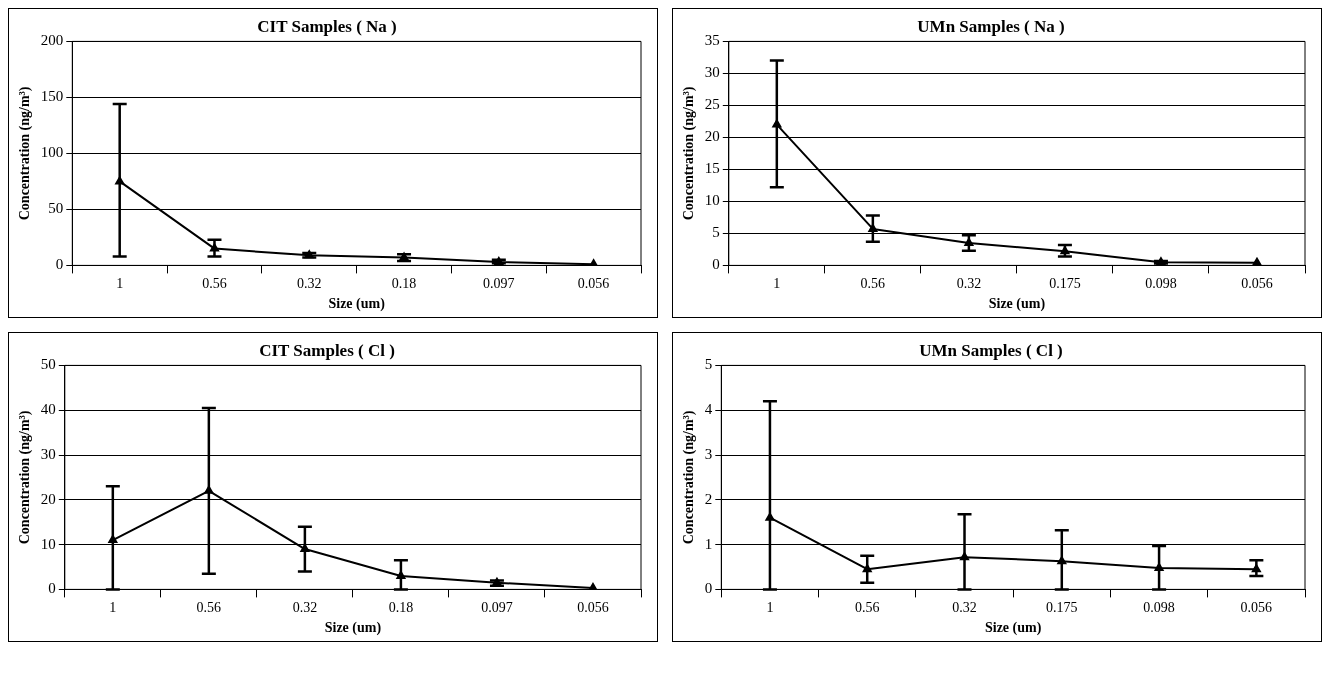 Image resolution: width=1332 pixels, height=682 pixels. I want to click on y-tick-label: 2, so click(708, 498).